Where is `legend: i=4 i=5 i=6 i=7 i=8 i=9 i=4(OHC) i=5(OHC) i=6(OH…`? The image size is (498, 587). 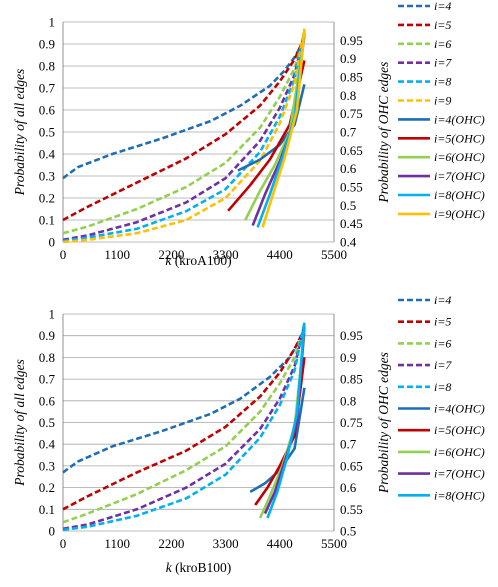
legend: i=4 i=5 i=6 i=7 i=8 i=9 i=4(OHC) i=5(OHC) i=6(OH… is located at coordinates (441, 110).